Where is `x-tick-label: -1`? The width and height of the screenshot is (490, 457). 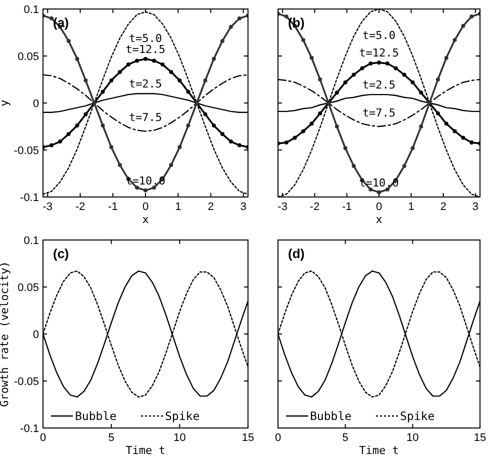 x-tick-label: -1 is located at coordinates (347, 207).